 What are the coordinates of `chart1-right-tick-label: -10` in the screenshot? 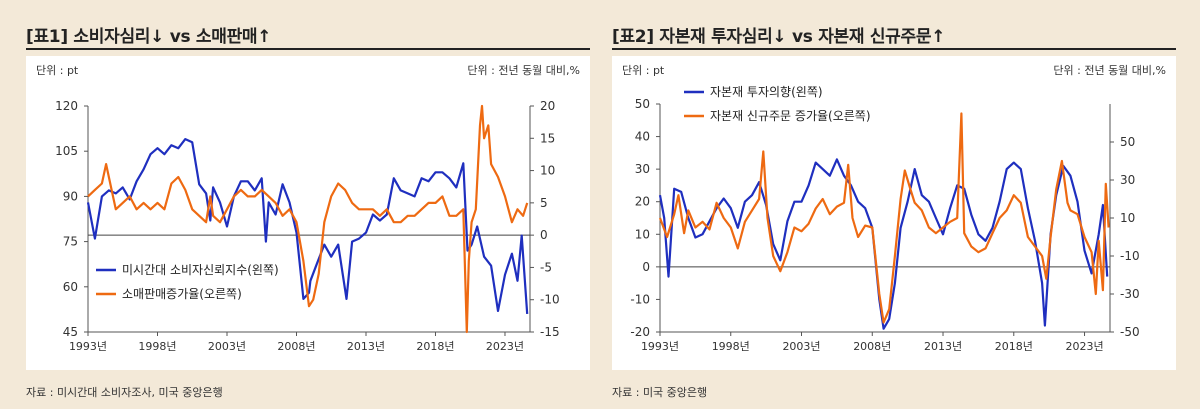 It's located at (550, 300).